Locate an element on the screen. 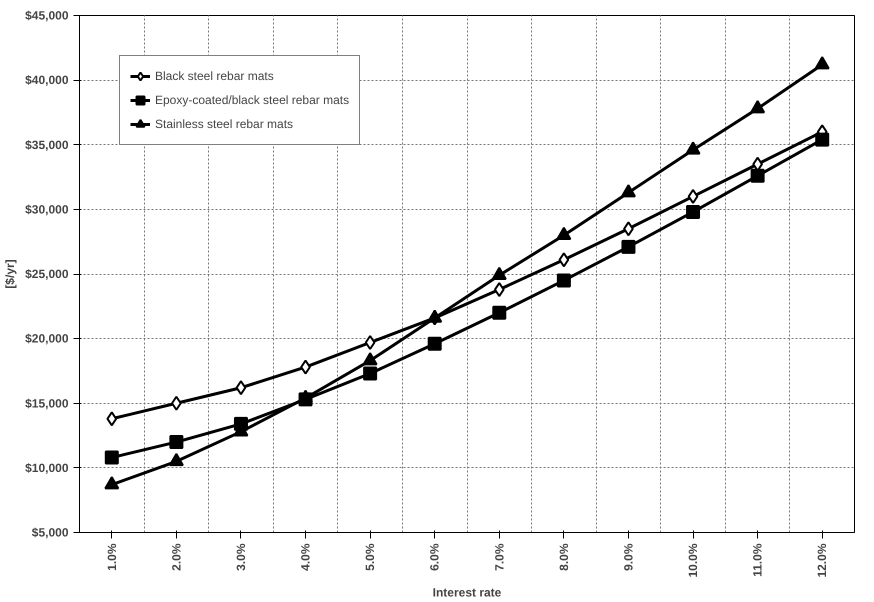 The height and width of the screenshot is (602, 874). x-tick-label: 9.0% is located at coordinates (628, 557).